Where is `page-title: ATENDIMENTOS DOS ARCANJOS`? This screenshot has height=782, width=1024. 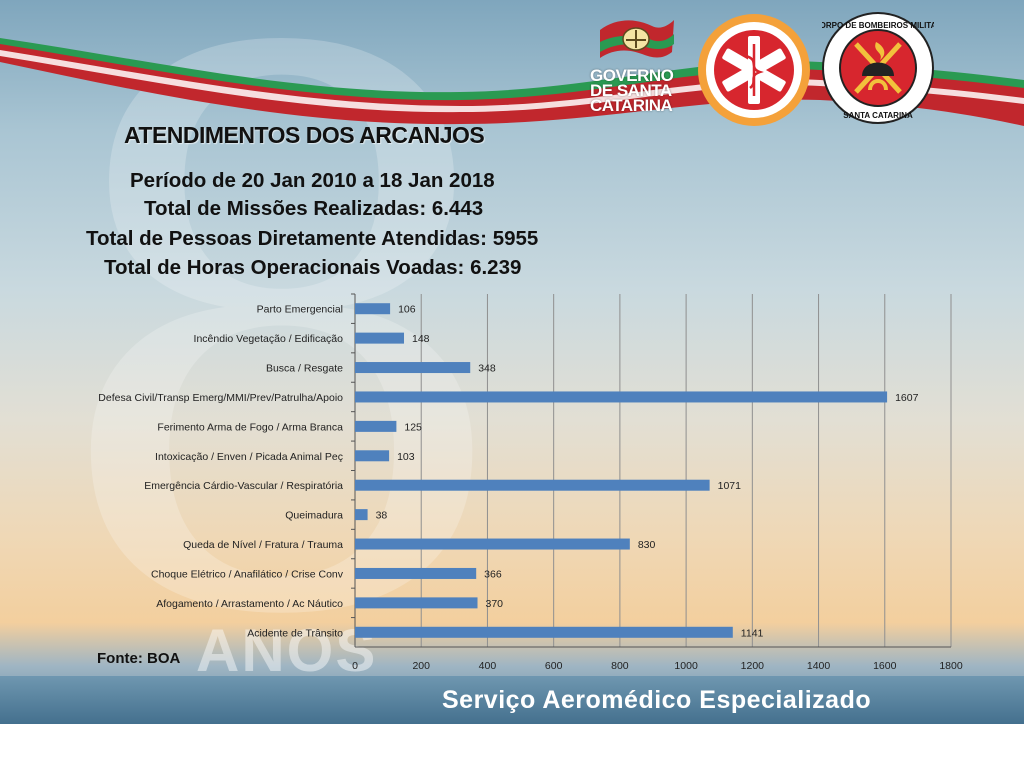
page-title: ATENDIMENTOS DOS ARCANJOS is located at coordinates (304, 135).